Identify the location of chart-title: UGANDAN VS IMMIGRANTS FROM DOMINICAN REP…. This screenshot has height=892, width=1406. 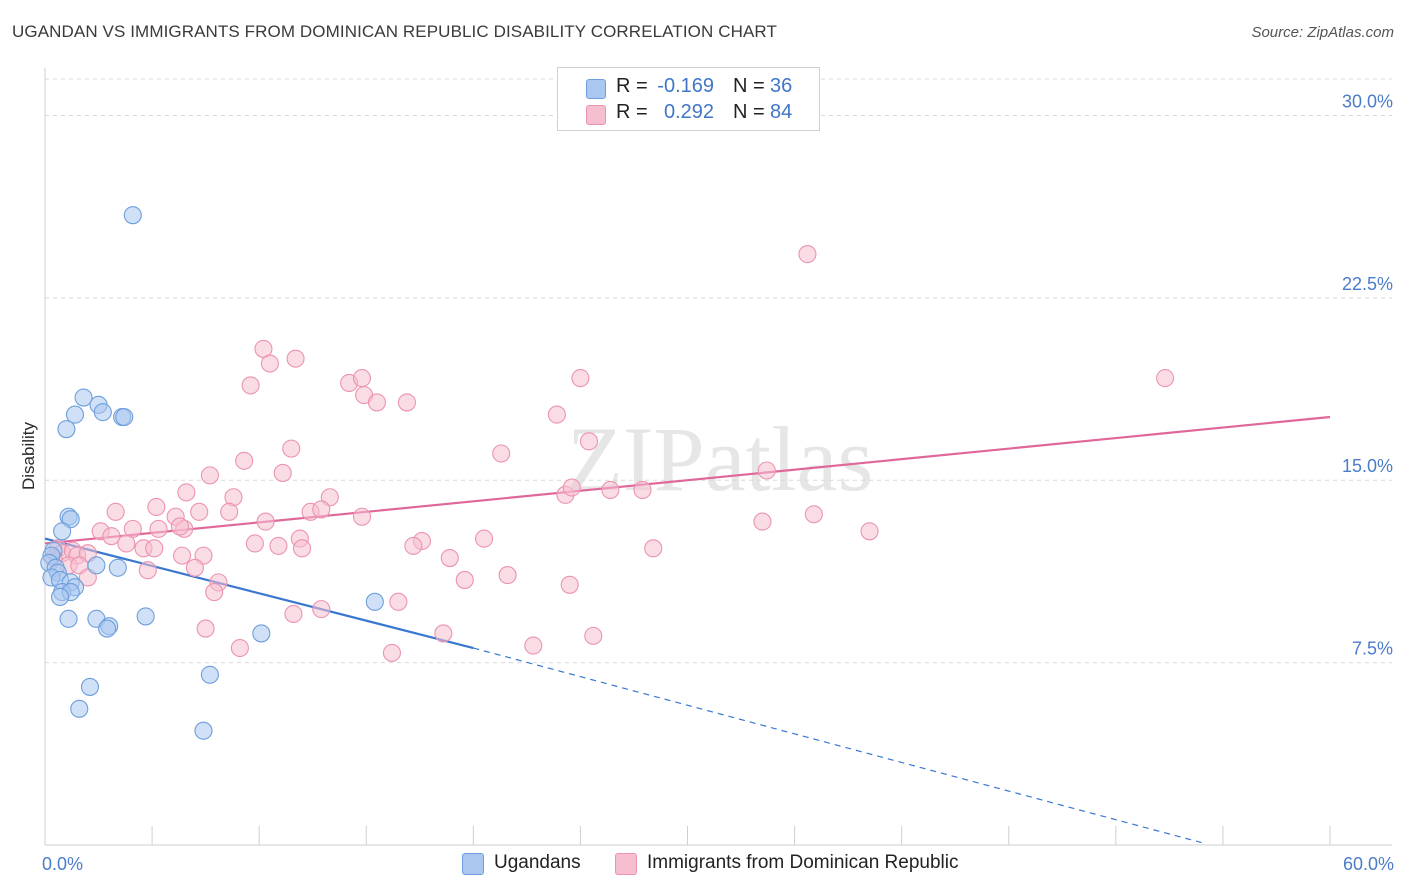
(394, 31).